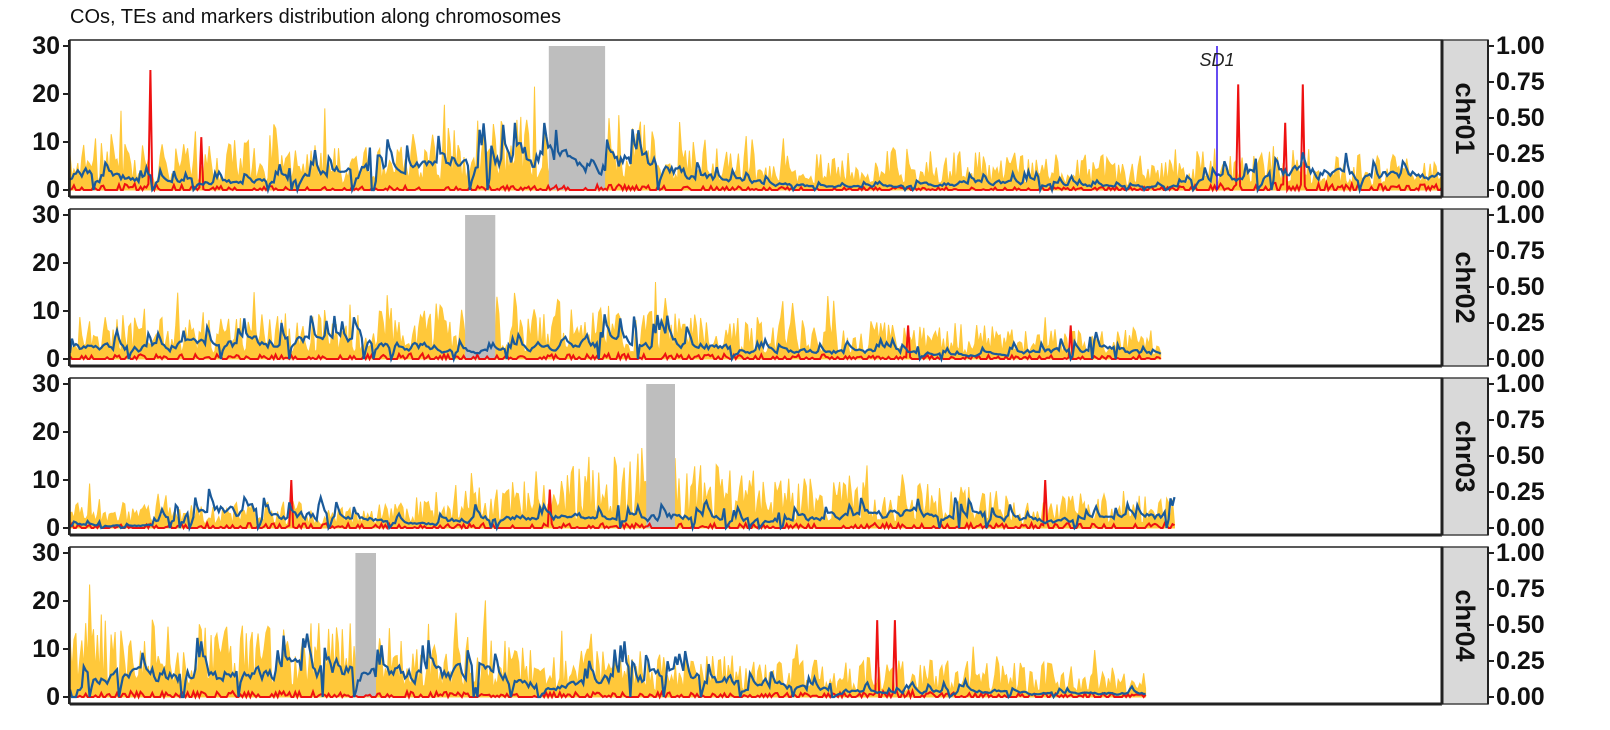  Describe the element at coordinates (480, 287) in the screenshot. I see `centromere-chr02` at that location.